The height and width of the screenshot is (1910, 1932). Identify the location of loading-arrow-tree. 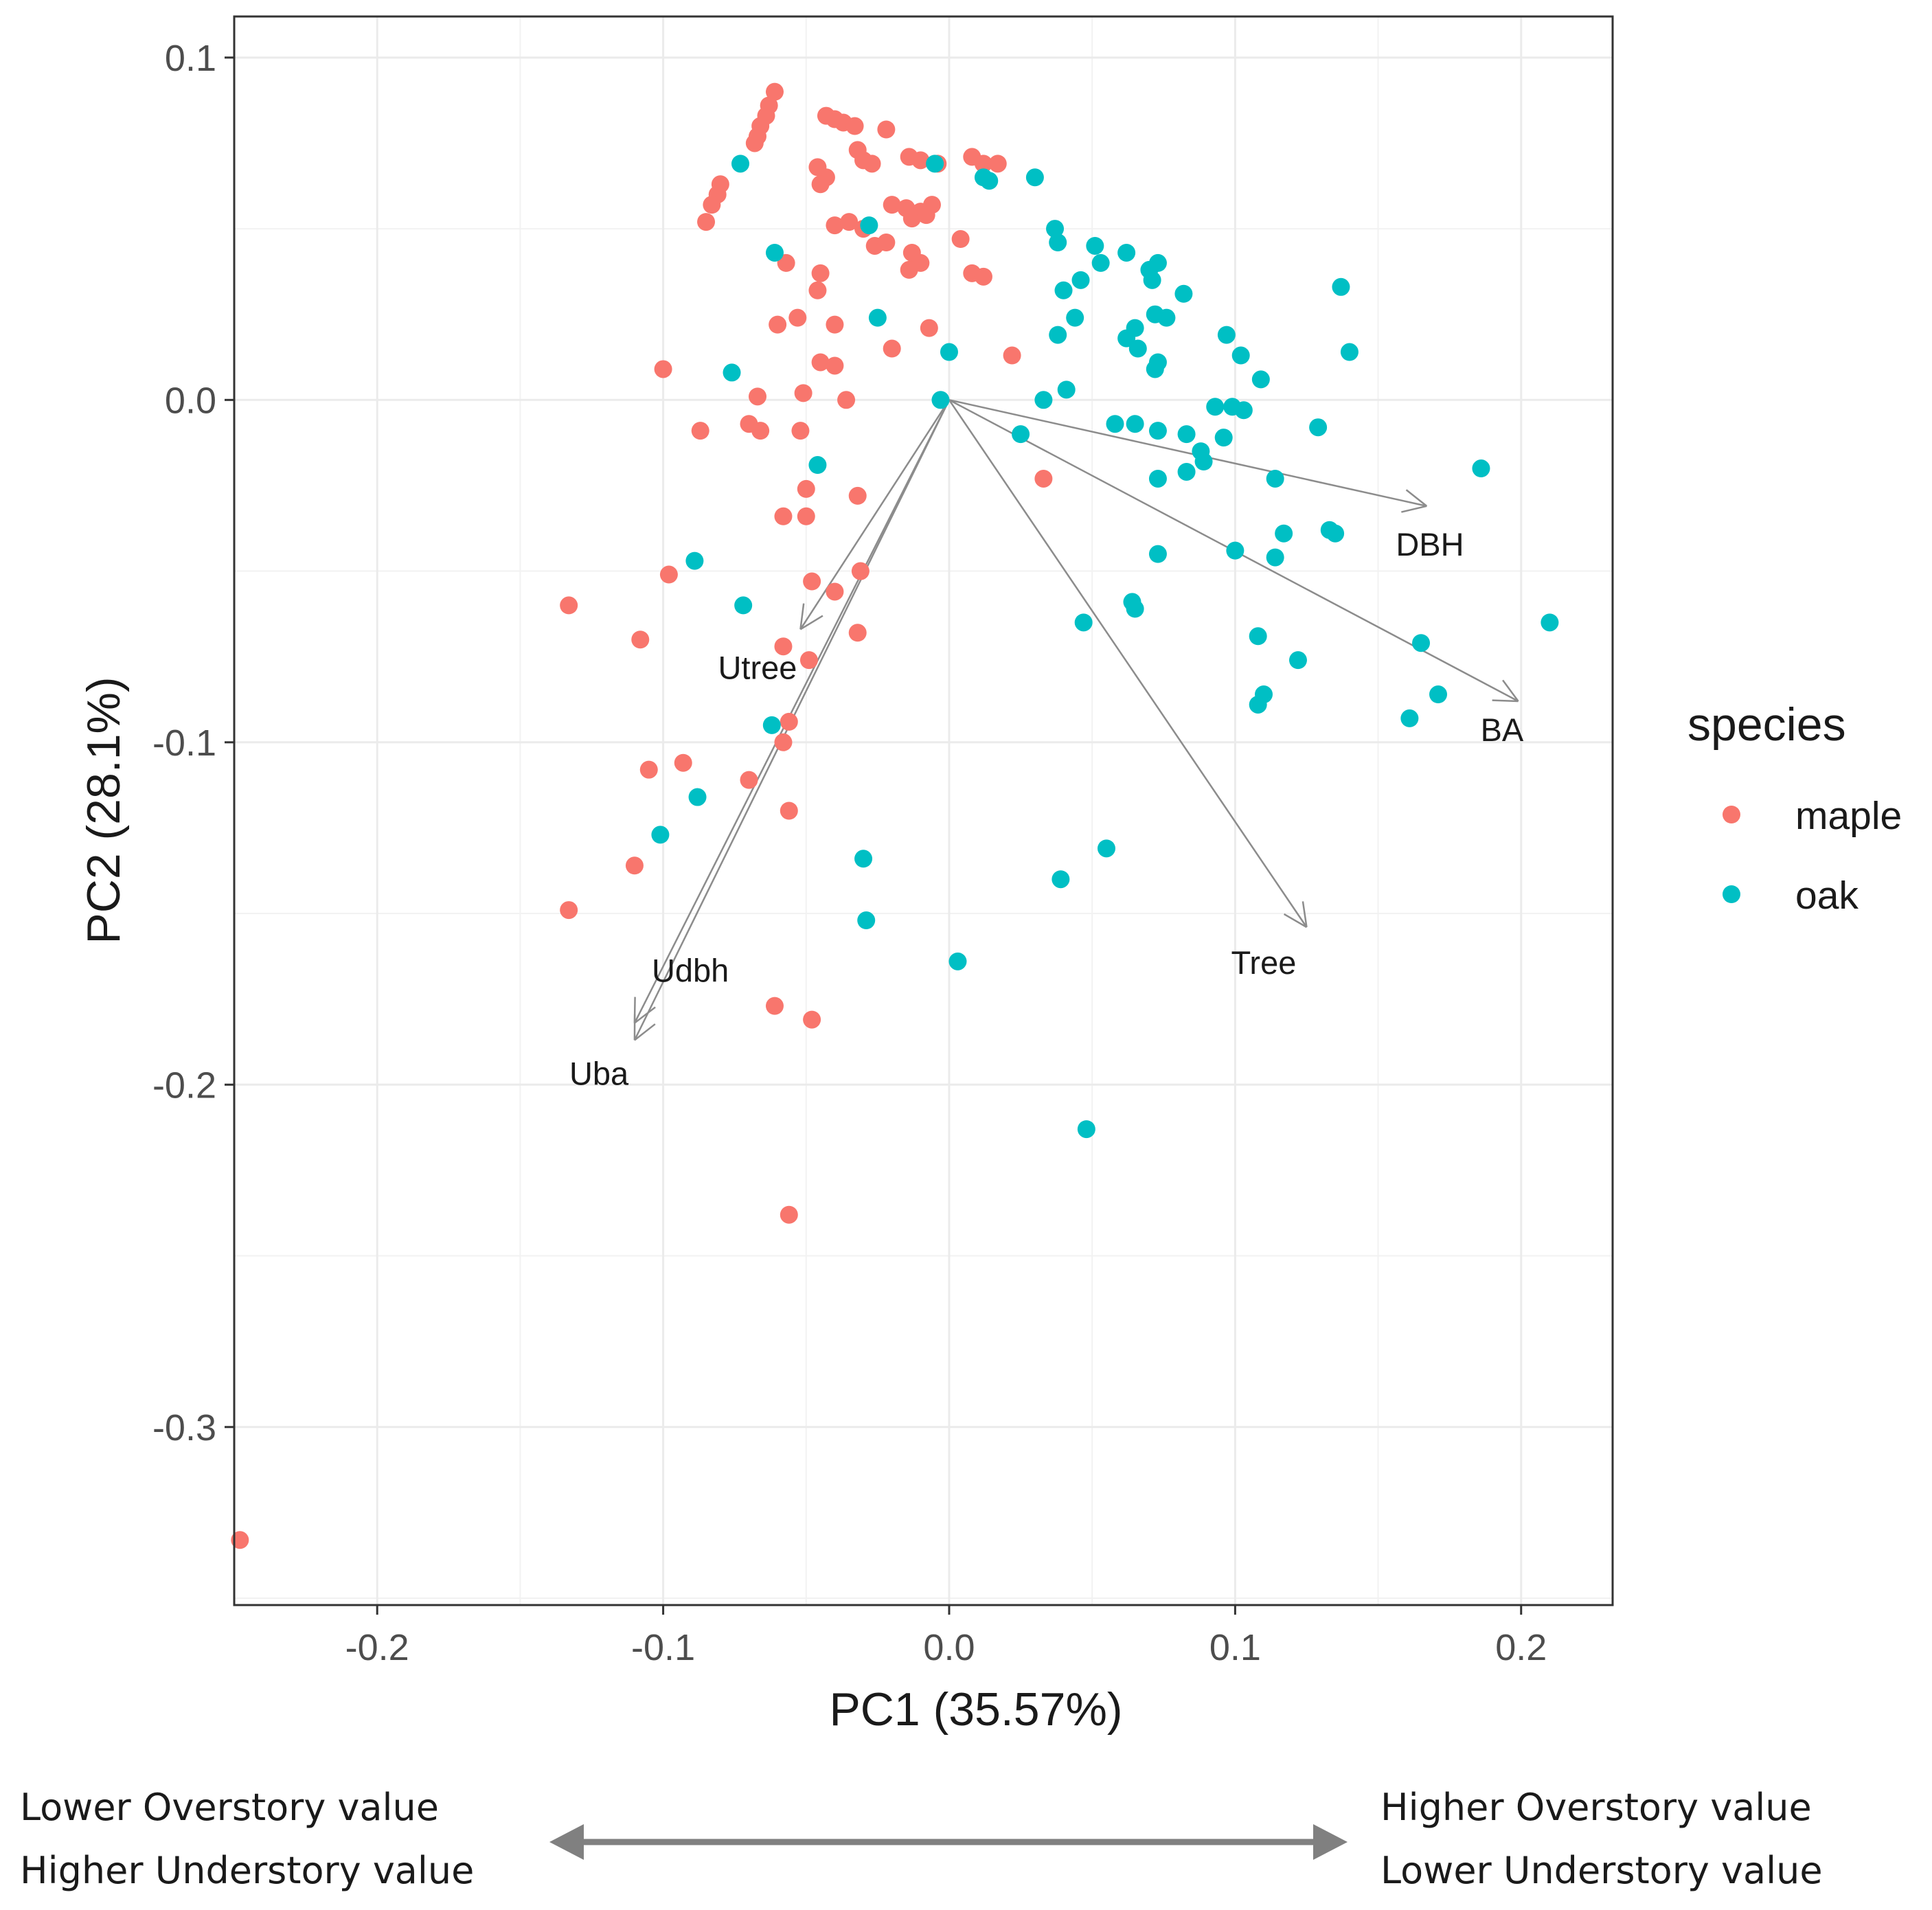
(1128, 664).